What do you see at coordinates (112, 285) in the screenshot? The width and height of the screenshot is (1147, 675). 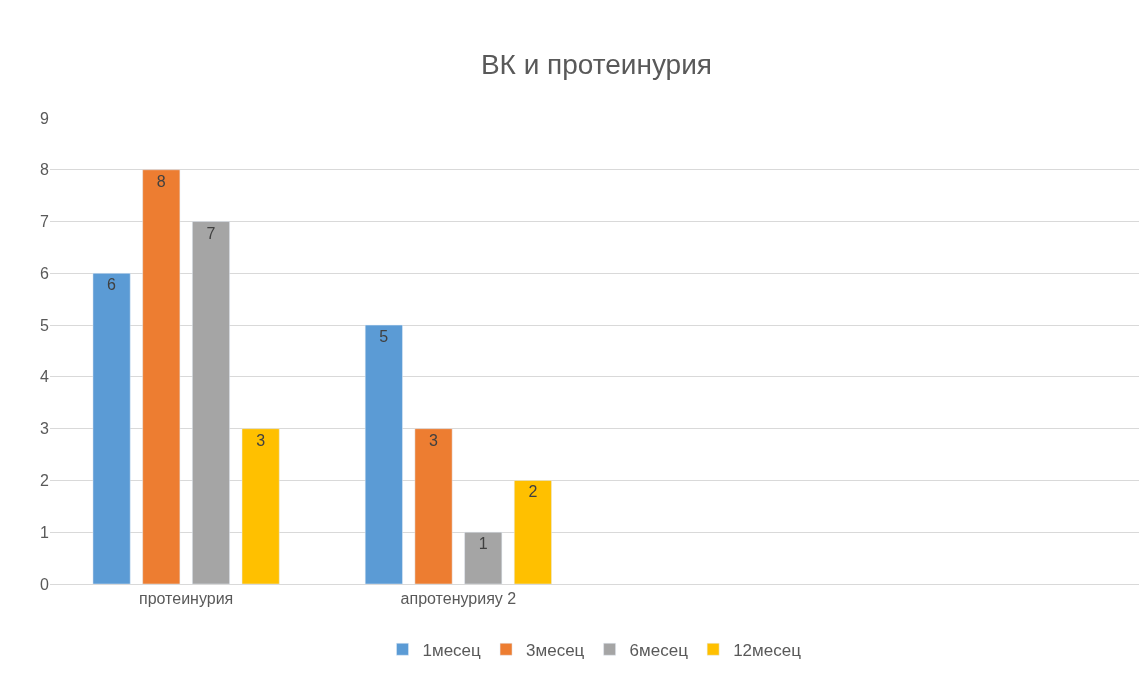 I see `data-label: 6` at bounding box center [112, 285].